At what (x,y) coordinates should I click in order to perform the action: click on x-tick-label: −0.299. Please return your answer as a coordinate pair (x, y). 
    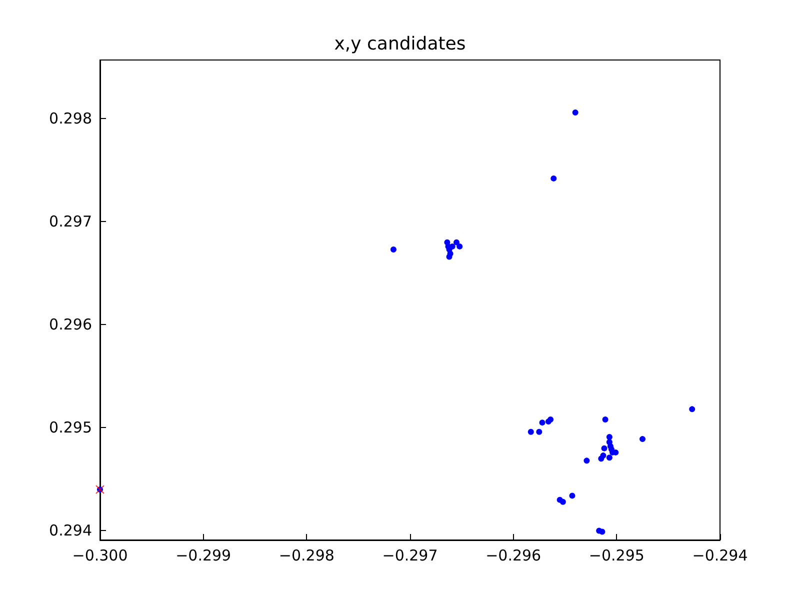
    Looking at the image, I should click on (204, 555).